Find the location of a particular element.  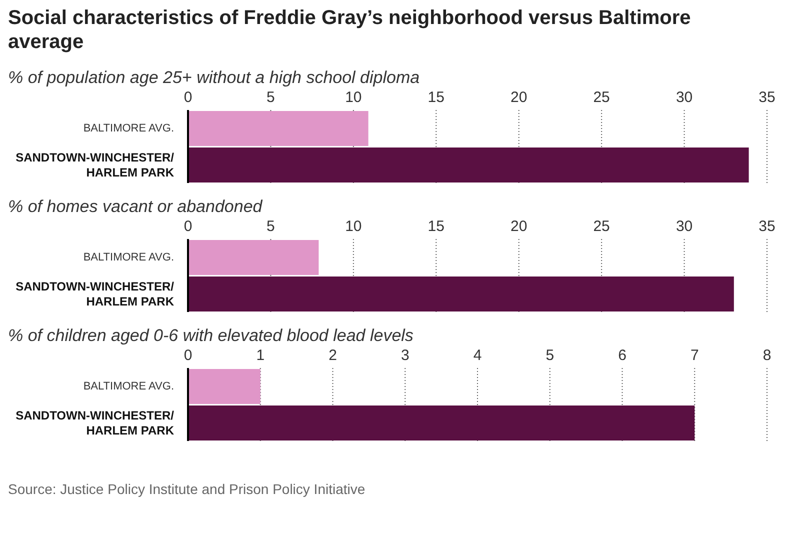

x-tick-label: 1 is located at coordinates (260, 355).